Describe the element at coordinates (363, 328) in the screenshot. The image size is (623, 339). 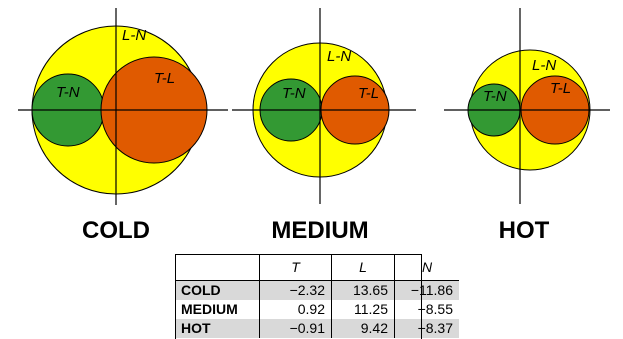
I see `cell-hot-l: 9.42` at that location.